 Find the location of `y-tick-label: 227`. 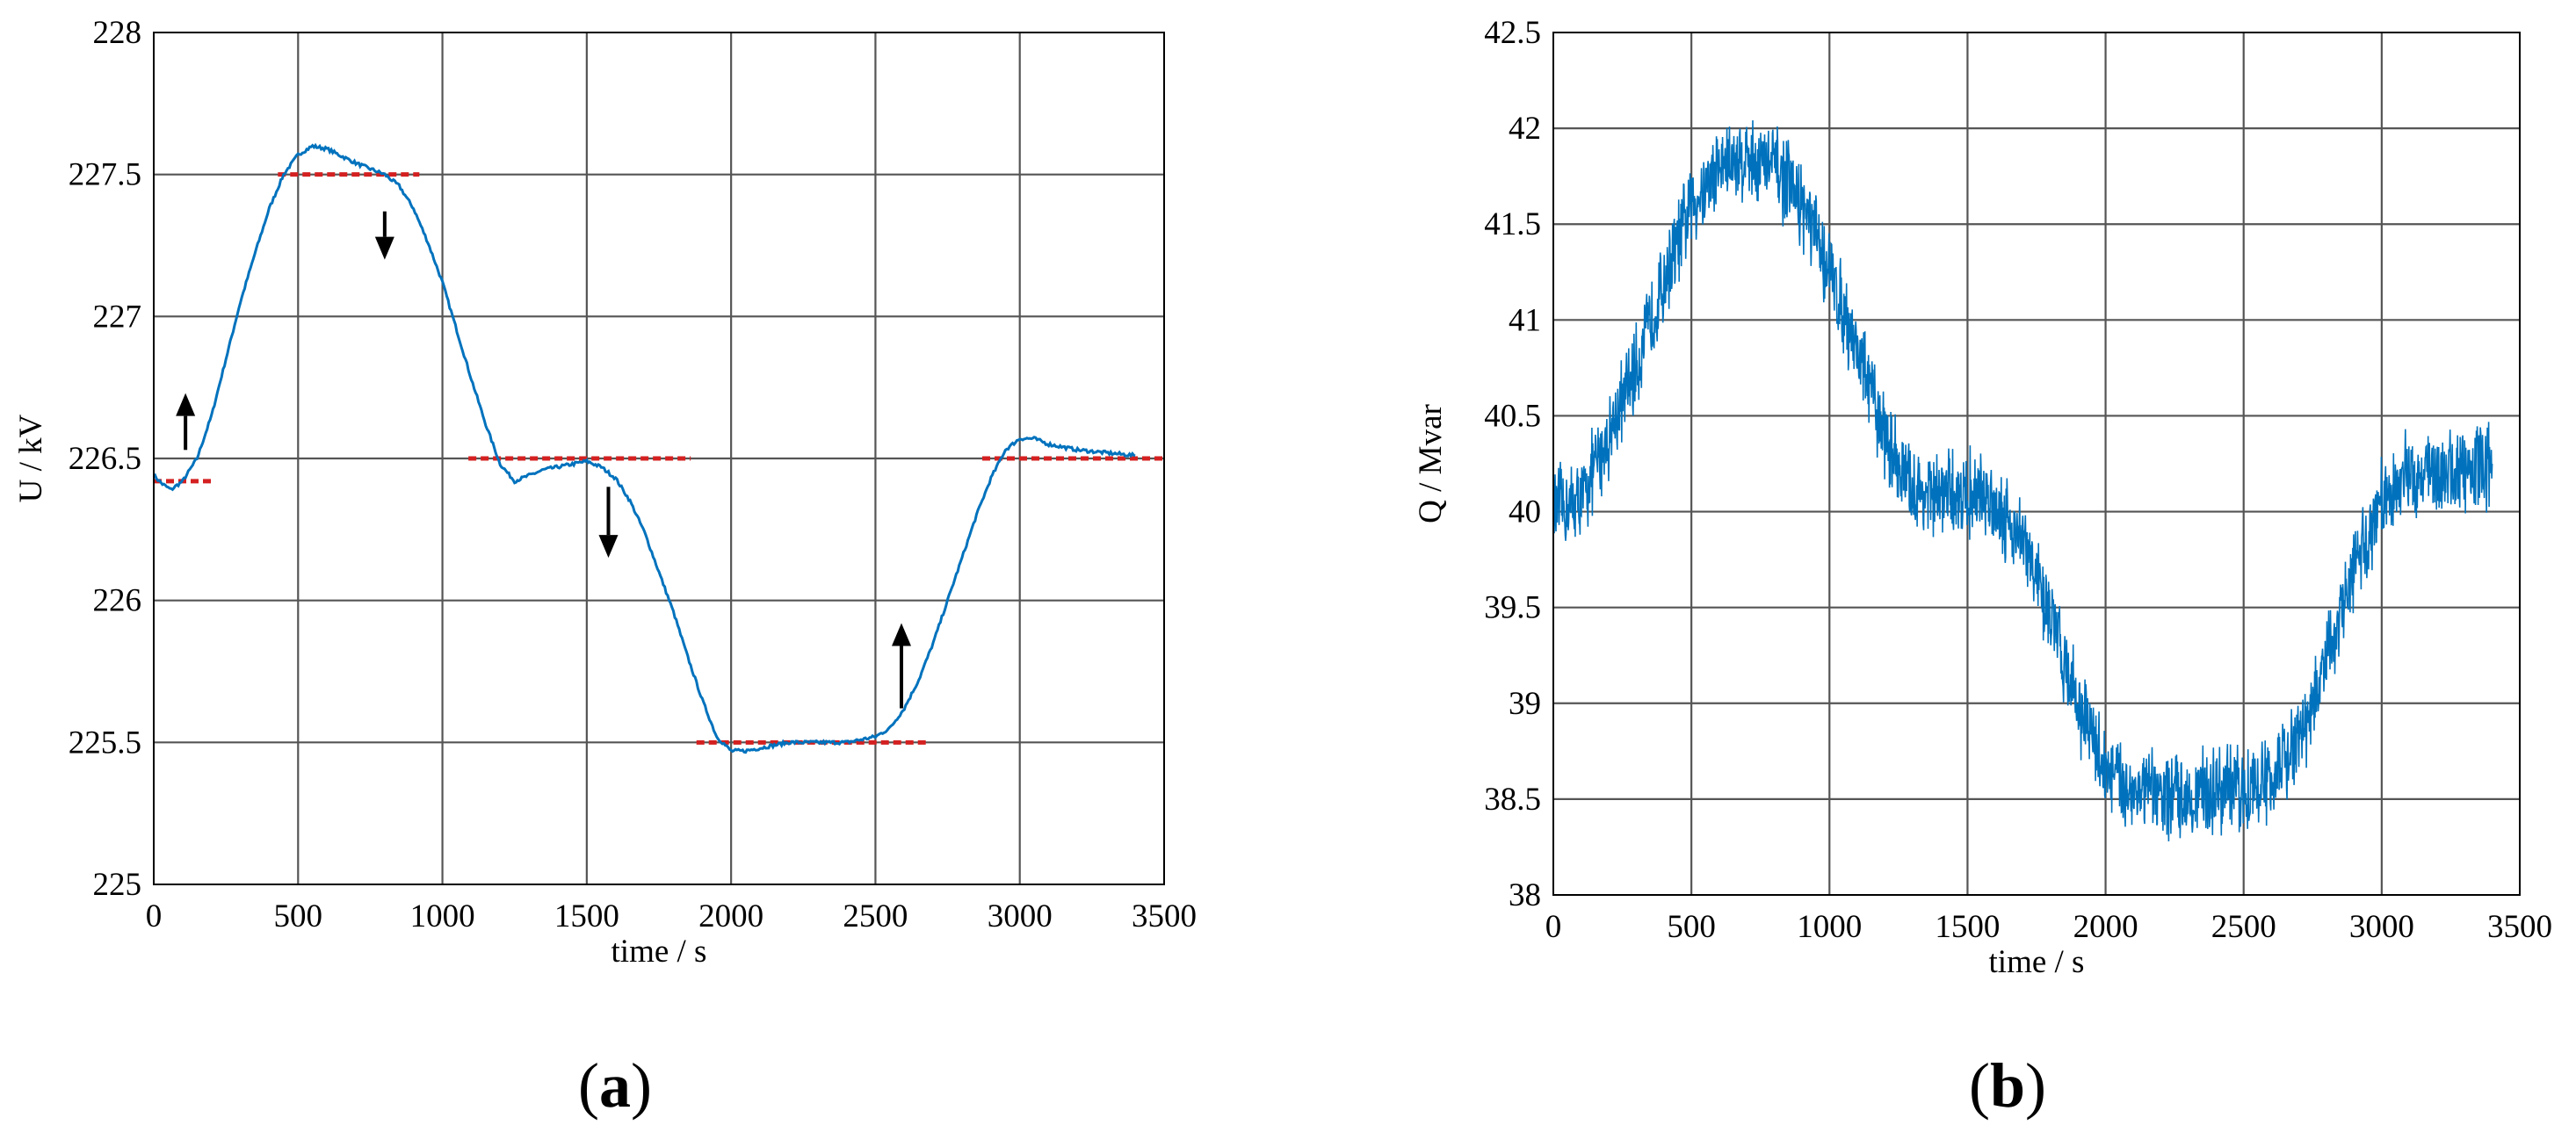

y-tick-label: 227 is located at coordinates (117, 317).